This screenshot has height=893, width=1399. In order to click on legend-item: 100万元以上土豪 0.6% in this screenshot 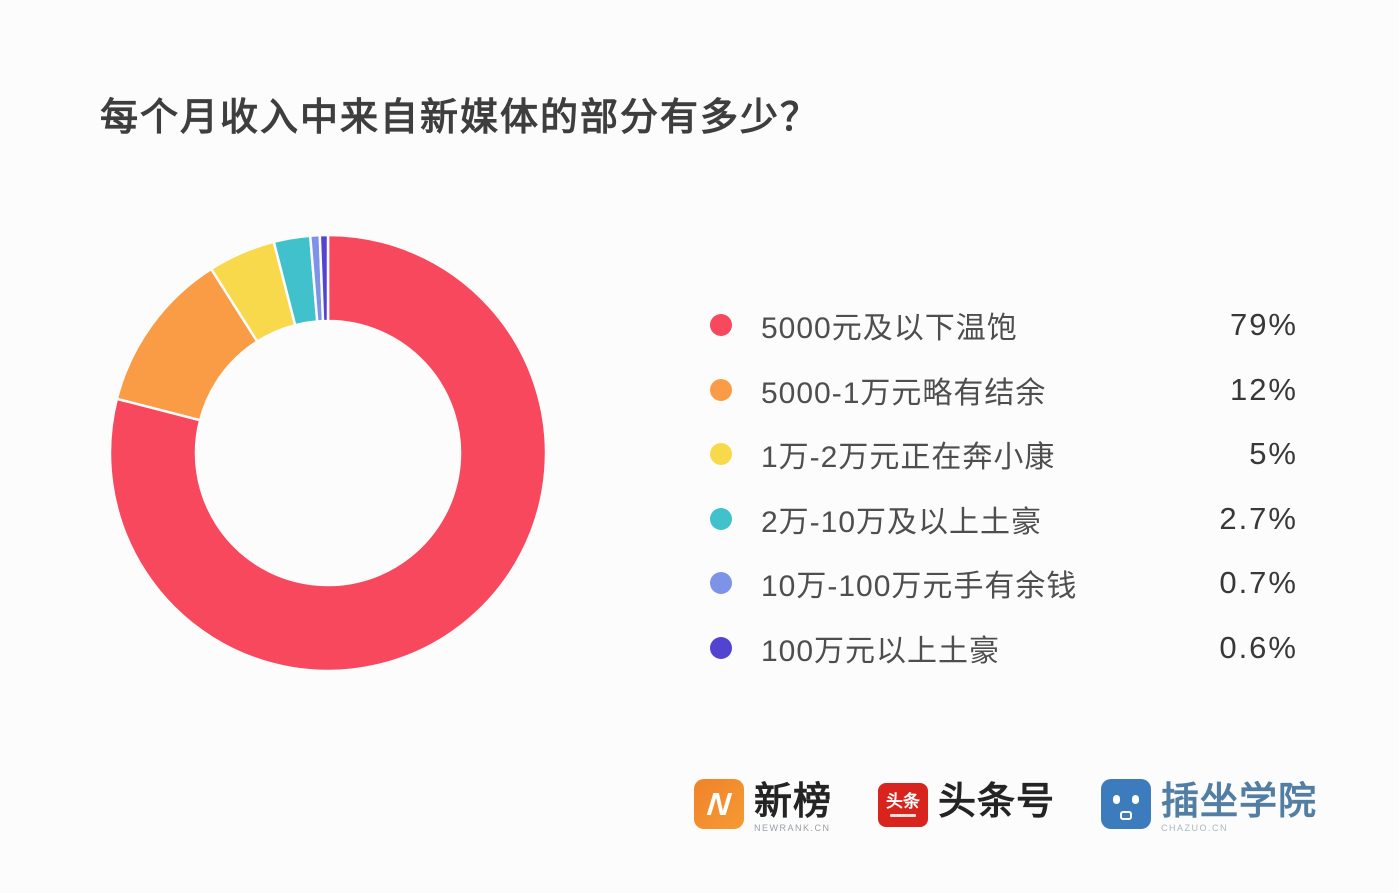, I will do `click(1004, 648)`.